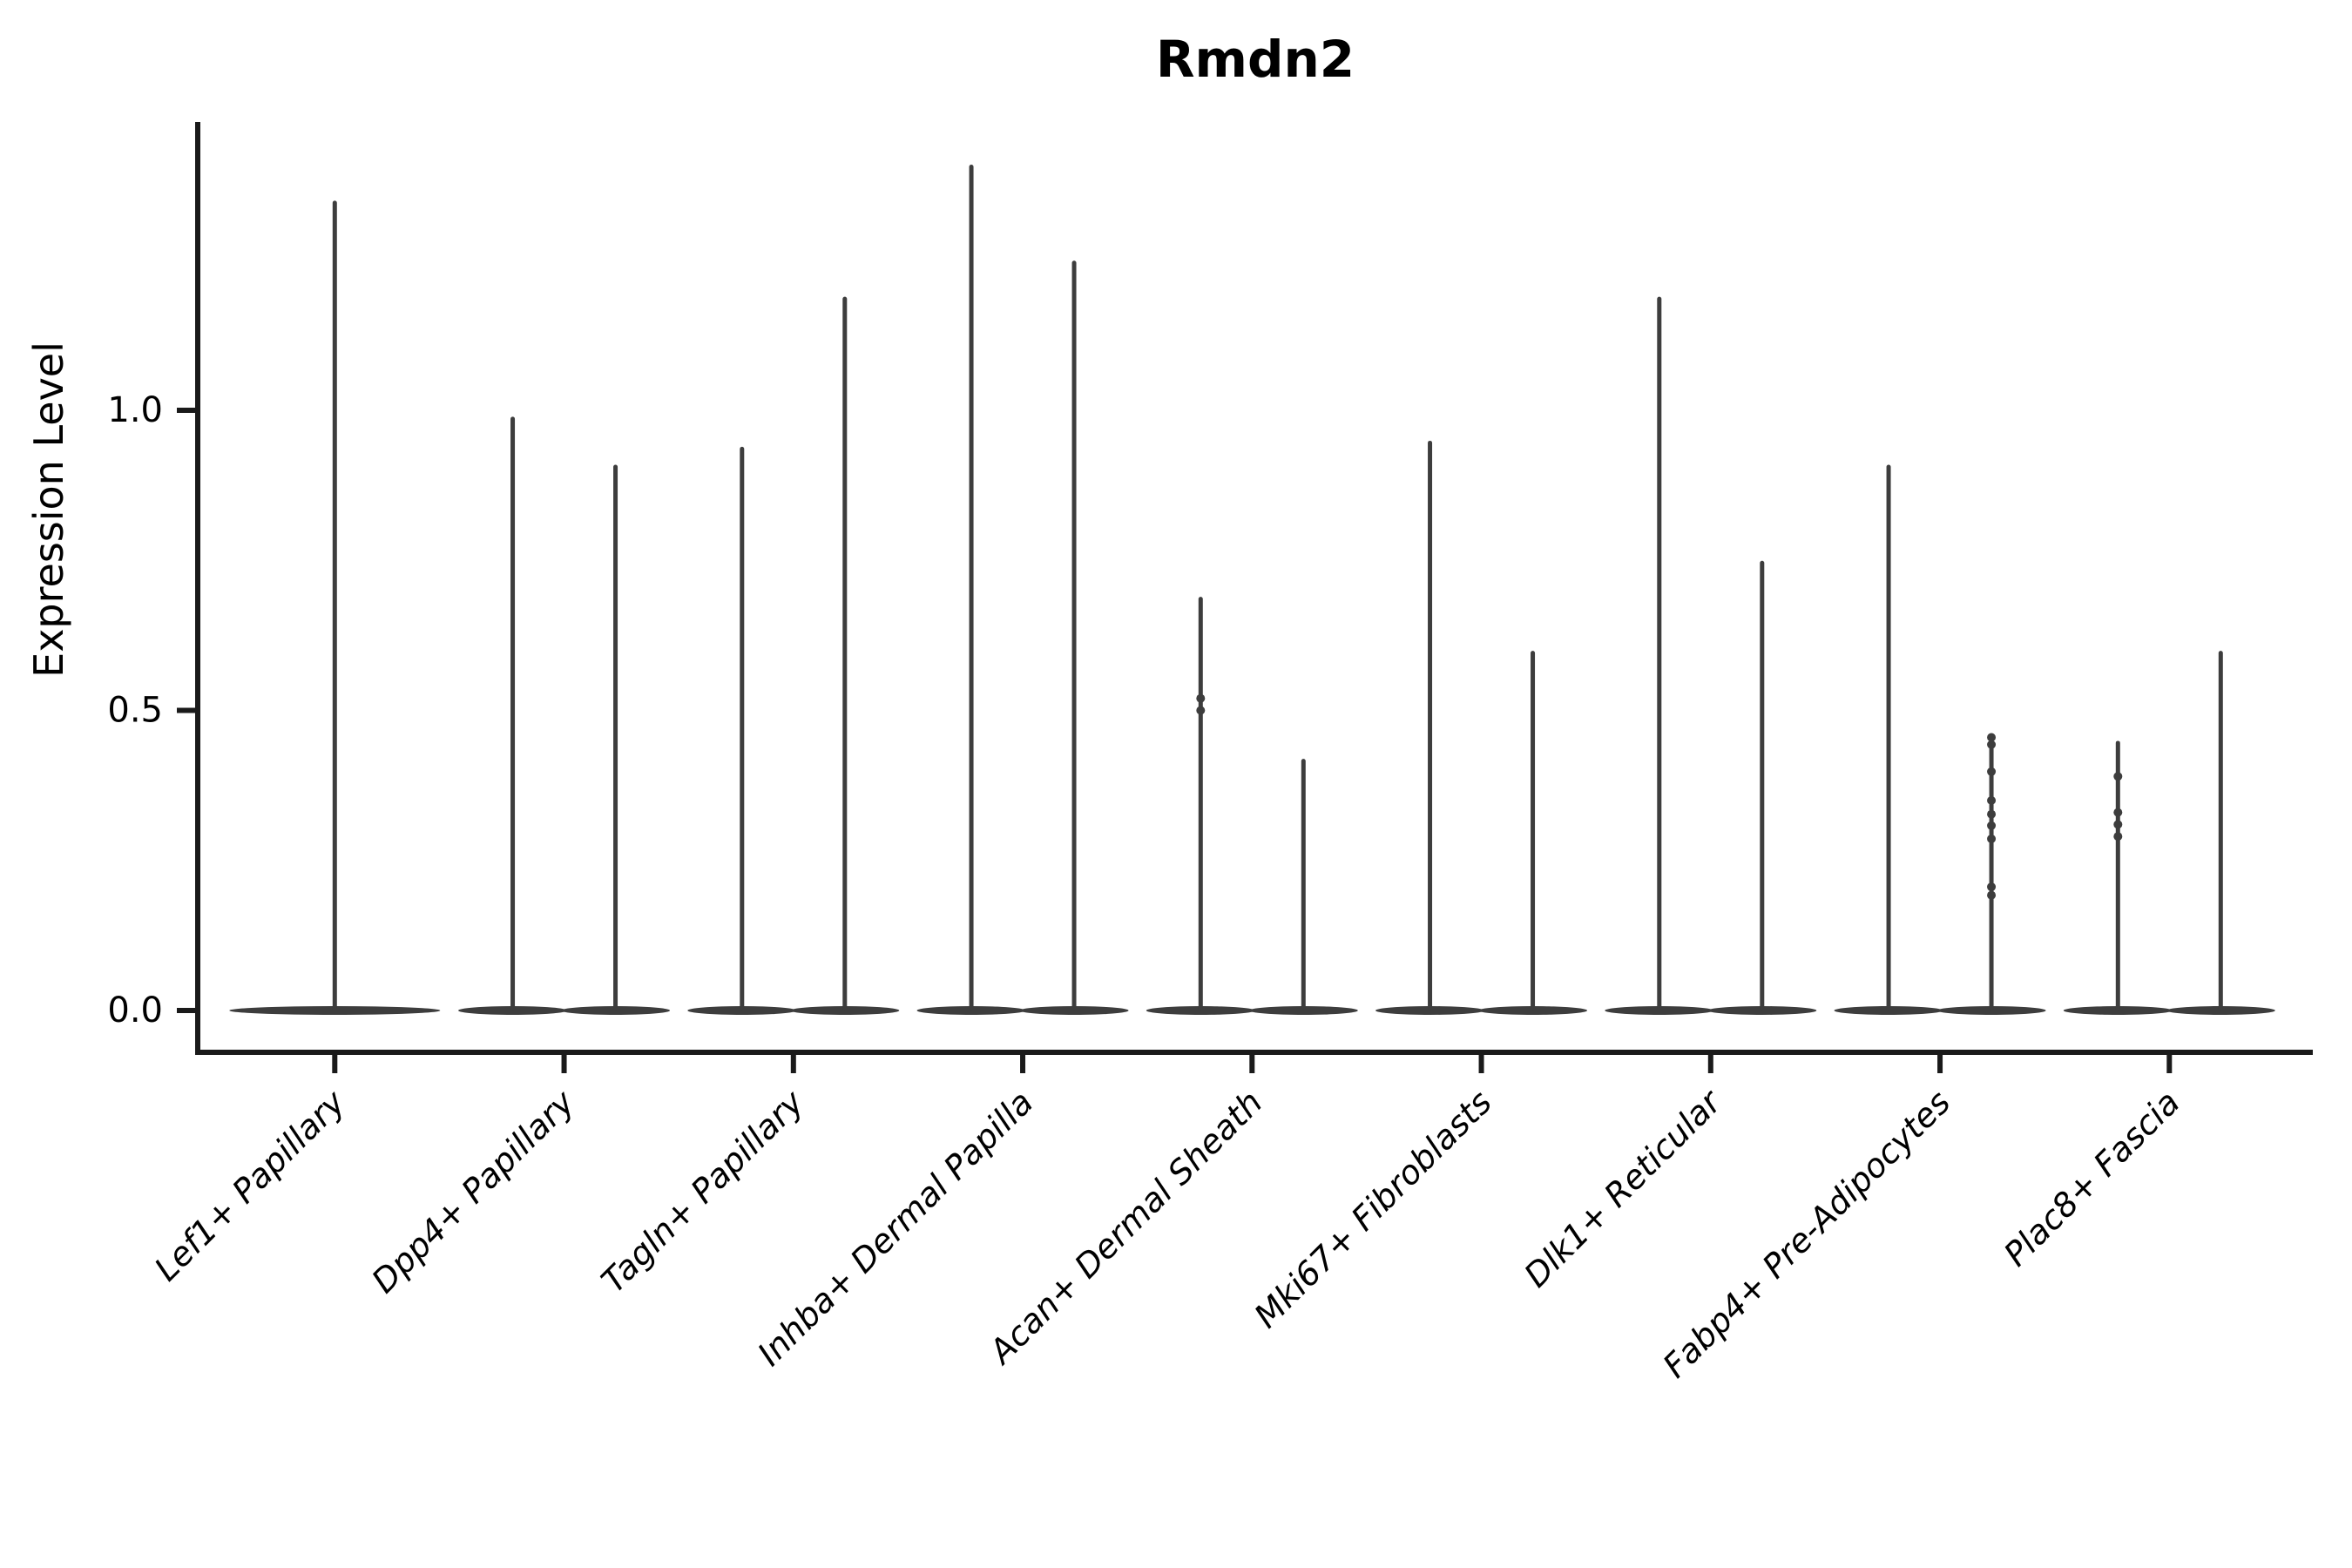  Describe the element at coordinates (135, 711) in the screenshot. I see `y-tick-label: 0.5` at that location.